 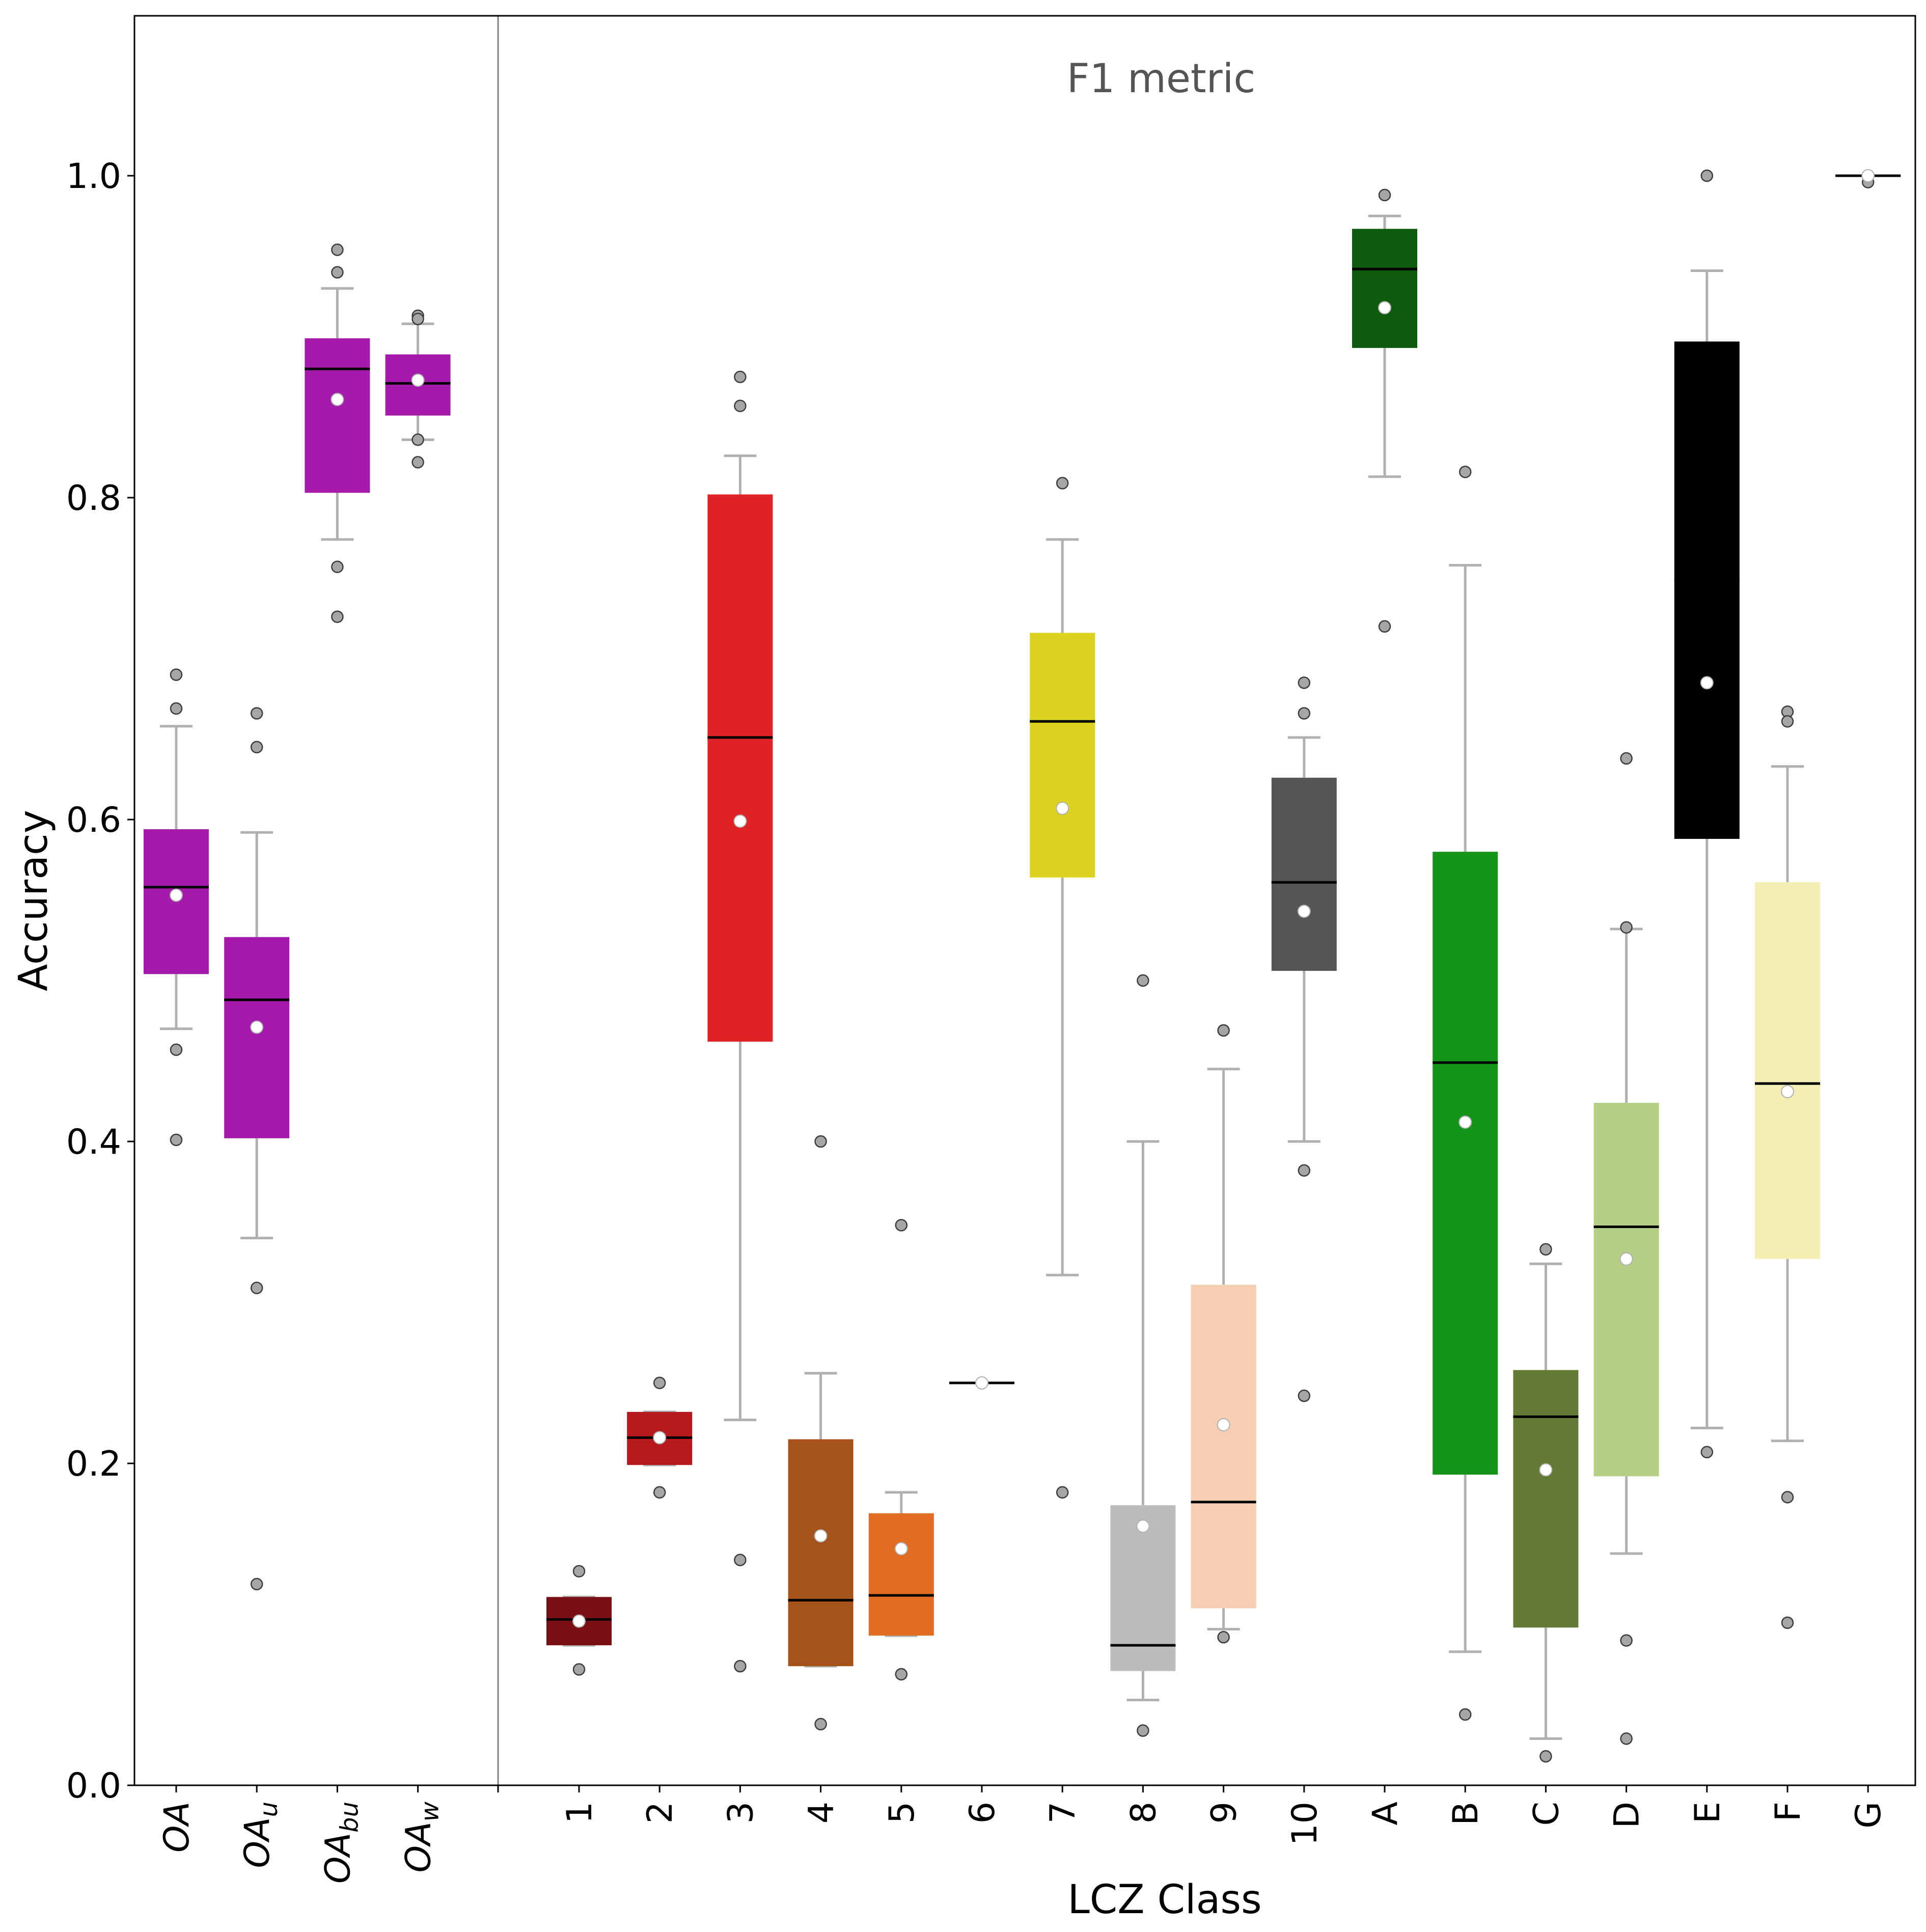 What do you see at coordinates (93, 1464) in the screenshot?
I see `y-tick-label: 0.2` at bounding box center [93, 1464].